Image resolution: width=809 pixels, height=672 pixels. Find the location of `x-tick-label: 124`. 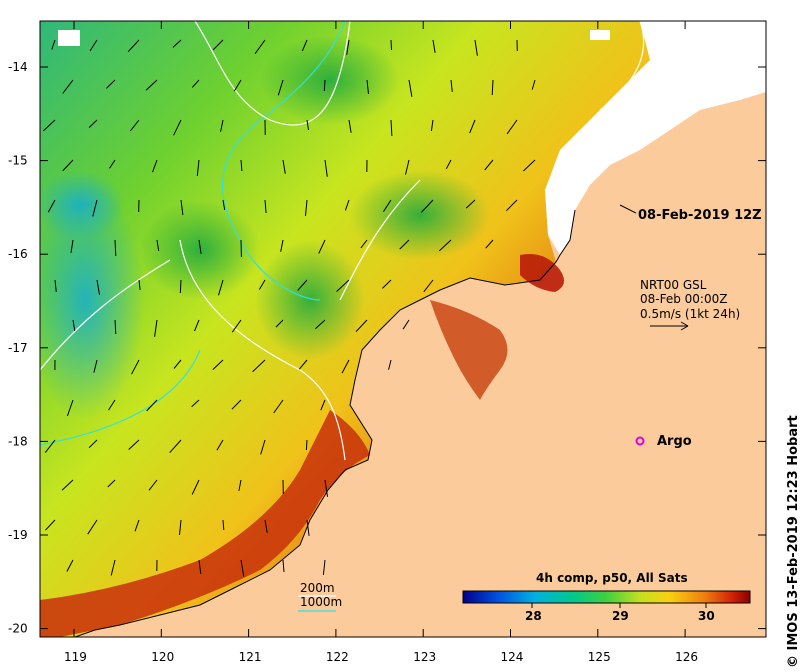

x-tick-label: 124 is located at coordinates (512, 657).